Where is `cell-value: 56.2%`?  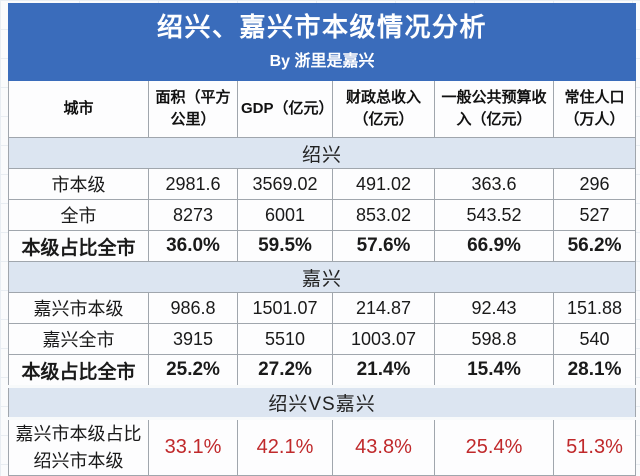
cell-value: 56.2% is located at coordinates (594, 246).